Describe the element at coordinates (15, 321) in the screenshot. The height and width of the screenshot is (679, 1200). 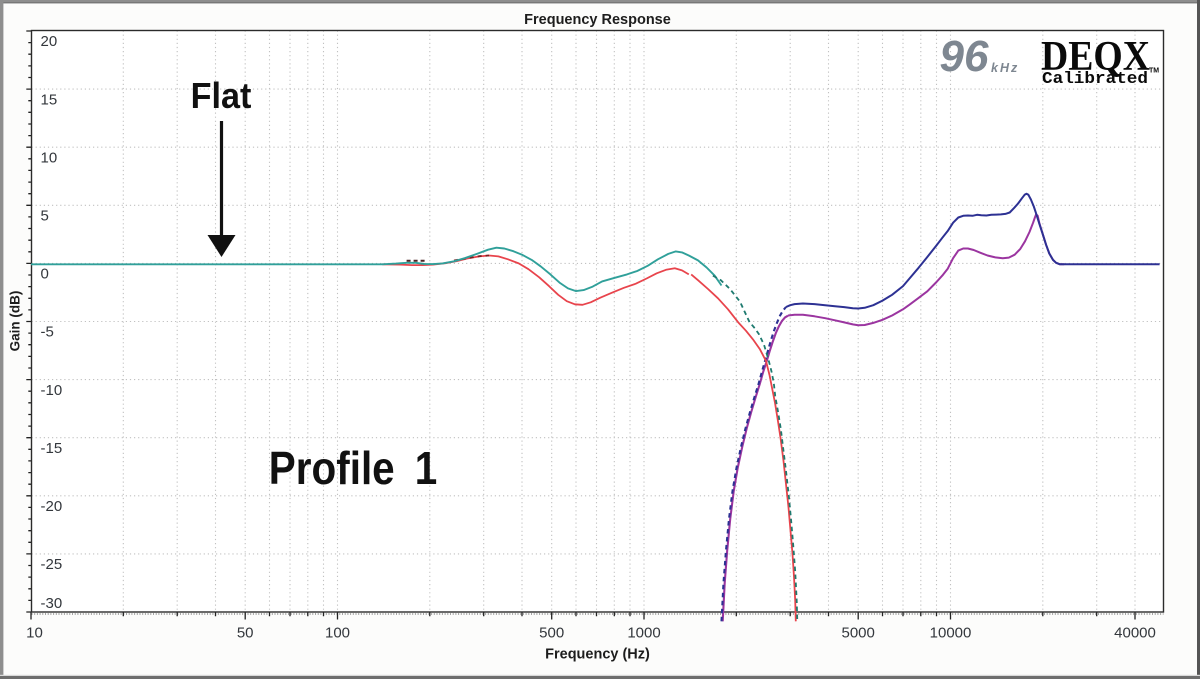
I see `svg-text: Gain (dB)` at that location.